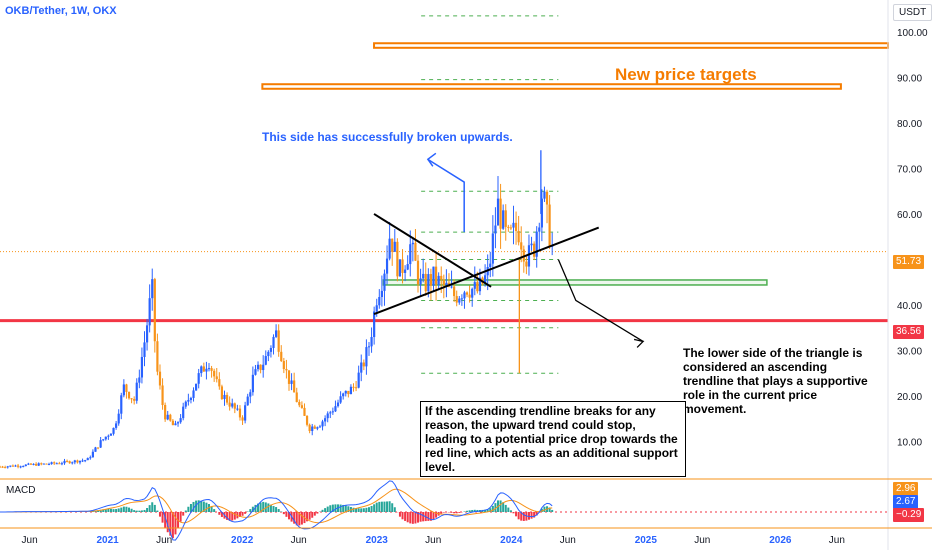  What do you see at coordinates (242, 540) in the screenshot?
I see `x-tick-label: 2022` at bounding box center [242, 540].